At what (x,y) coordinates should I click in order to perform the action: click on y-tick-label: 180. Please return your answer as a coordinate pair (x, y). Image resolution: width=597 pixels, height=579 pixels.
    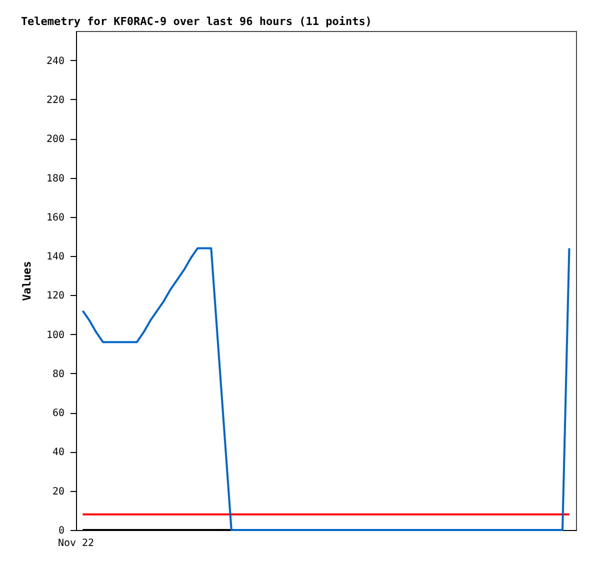
    Looking at the image, I should click on (55, 178).